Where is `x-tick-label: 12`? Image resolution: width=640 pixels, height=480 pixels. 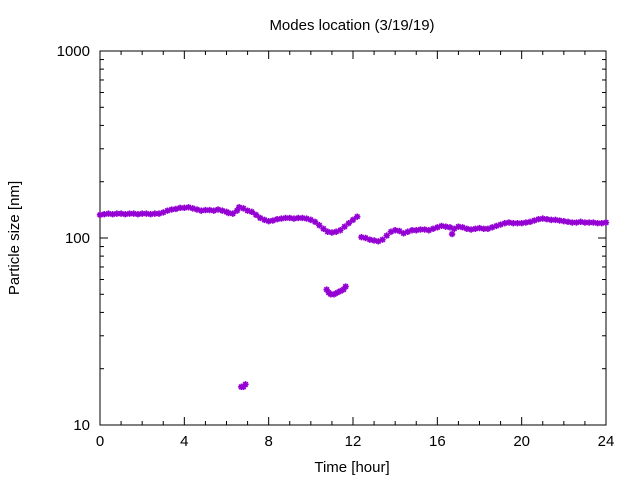 x-tick-label: 12 is located at coordinates (353, 441).